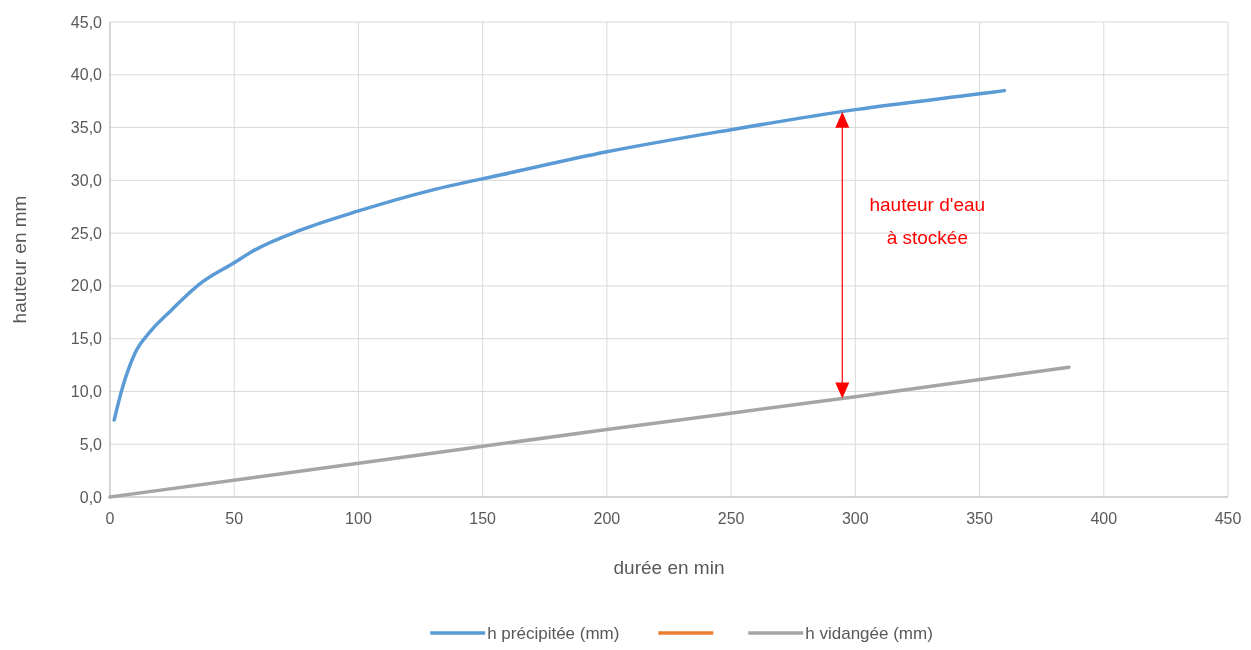 The width and height of the screenshot is (1251, 650). I want to click on y-tick-label: 40,0, so click(86, 75).